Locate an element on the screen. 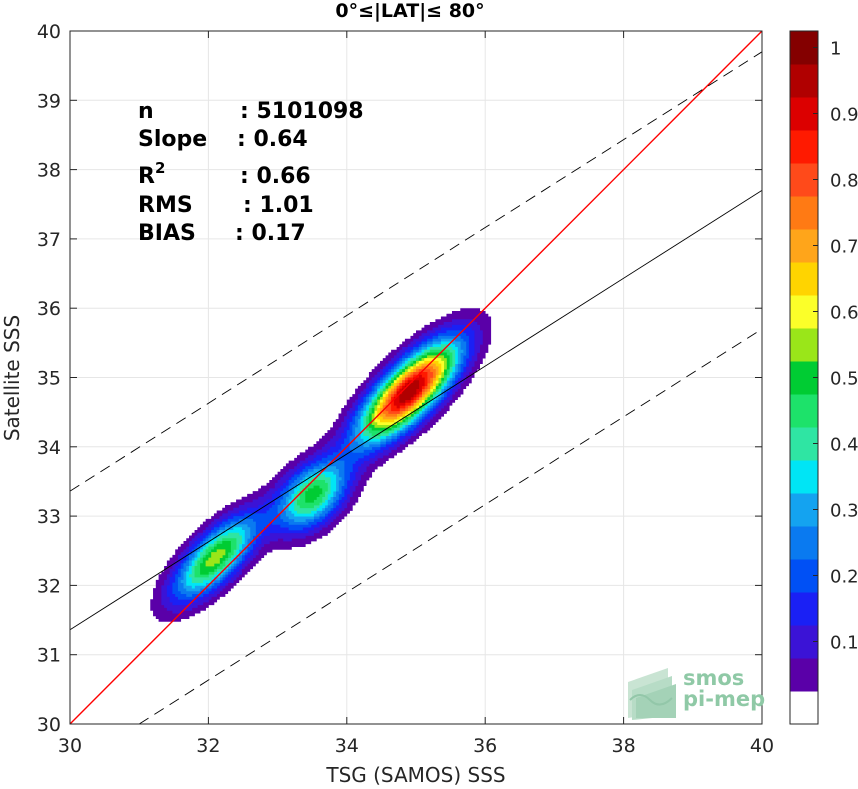 This screenshot has height=789, width=858. y-tick-label: 31 is located at coordinates (49, 656).